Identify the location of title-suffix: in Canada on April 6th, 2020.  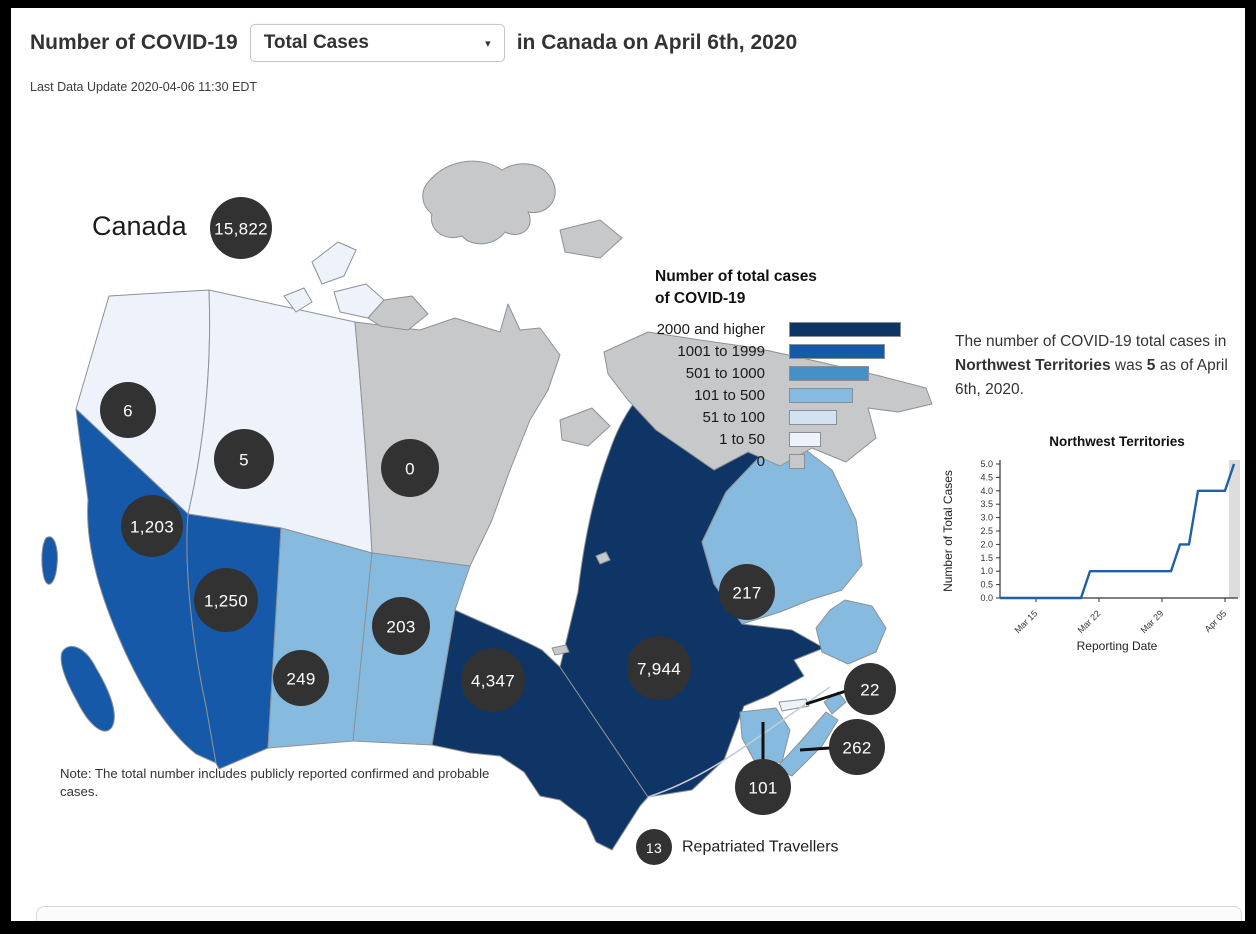
(657, 42).